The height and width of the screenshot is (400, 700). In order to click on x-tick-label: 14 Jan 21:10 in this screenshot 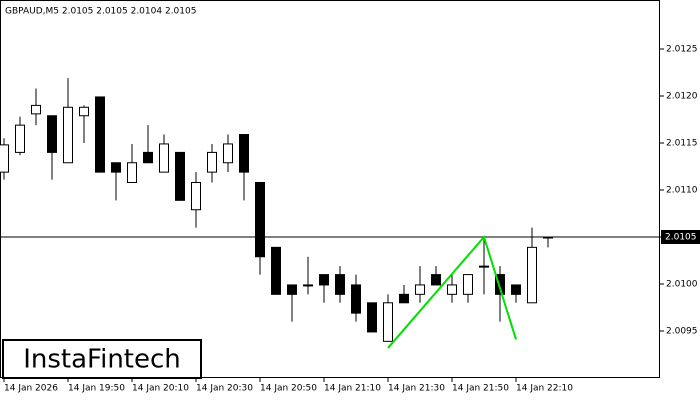, I will do `click(352, 389)`.